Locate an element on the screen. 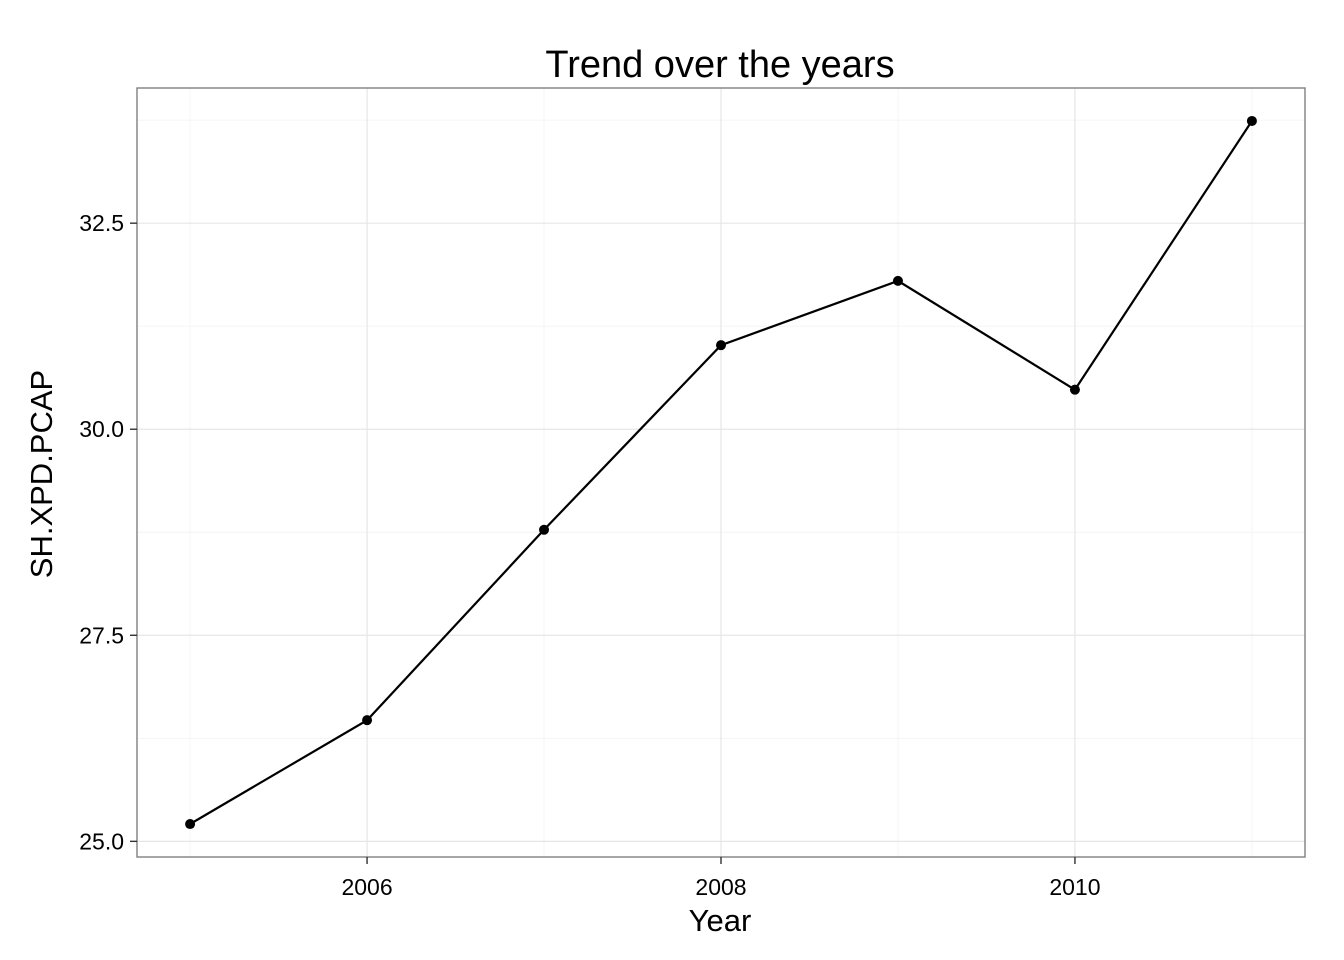 The image size is (1344, 960). x-tick-label: 2006 is located at coordinates (366, 887).